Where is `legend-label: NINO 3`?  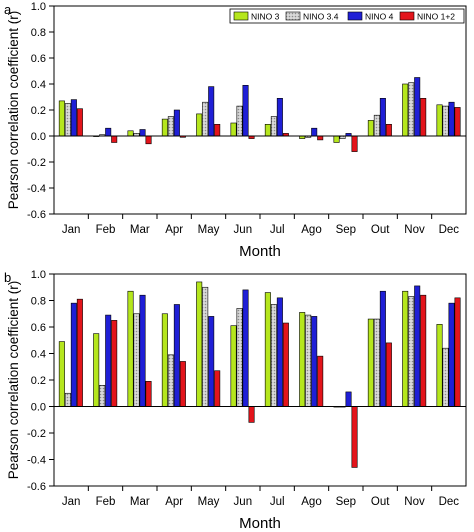 legend-label: NINO 3 is located at coordinates (265, 17).